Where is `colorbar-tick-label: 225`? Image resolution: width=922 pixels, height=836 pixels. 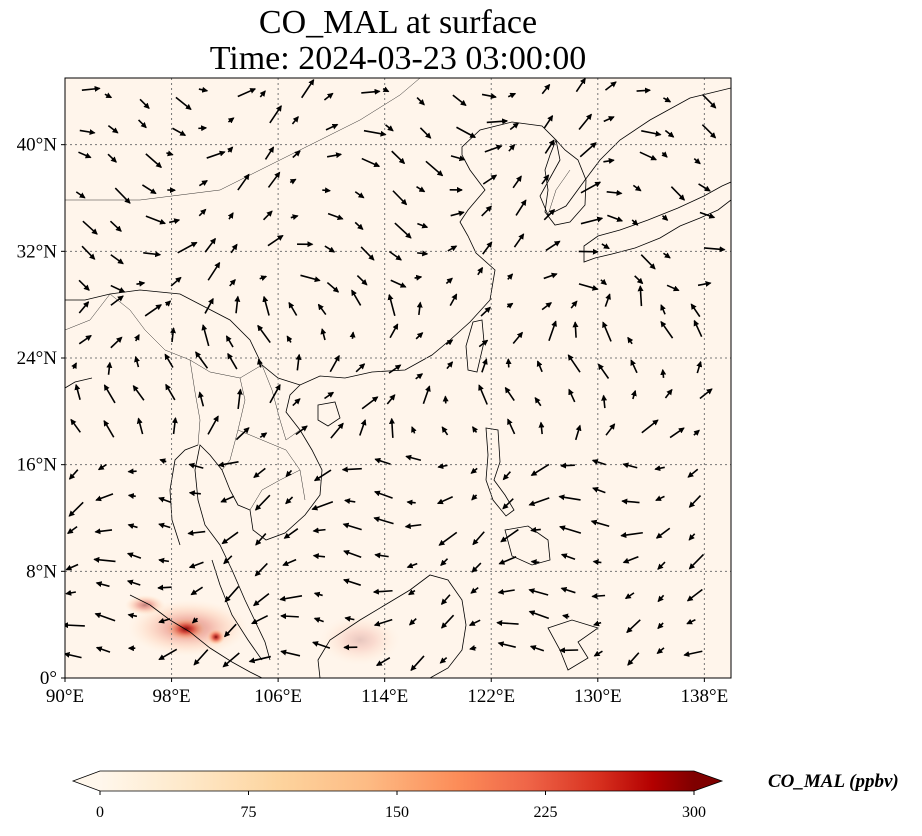
colorbar-tick-label: 225 is located at coordinates (546, 812).